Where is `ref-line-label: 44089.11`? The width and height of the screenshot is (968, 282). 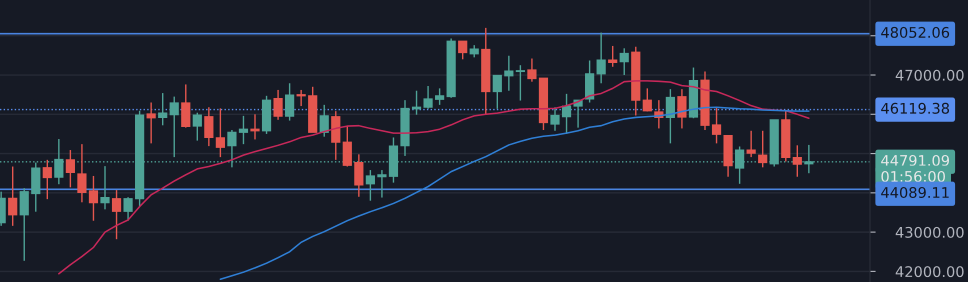
ref-line-label: 44089.11 is located at coordinates (915, 192).